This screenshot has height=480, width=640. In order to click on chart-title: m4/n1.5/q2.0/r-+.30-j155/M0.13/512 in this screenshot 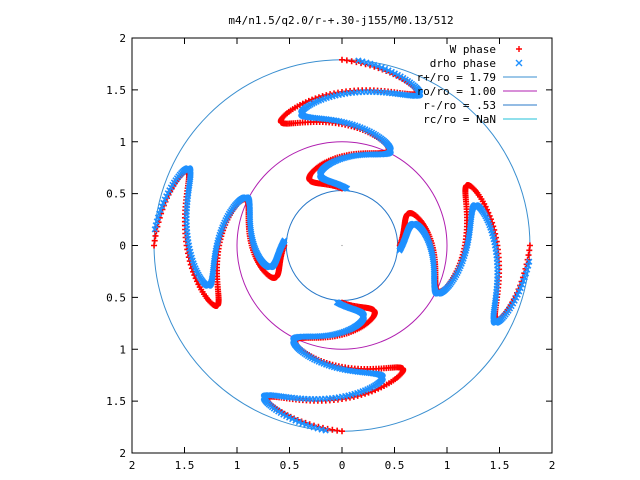, I will do `click(340, 20)`.